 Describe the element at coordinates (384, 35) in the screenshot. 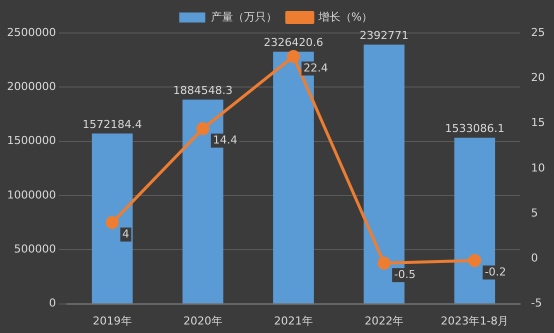

I see `data-label: 2392771` at that location.